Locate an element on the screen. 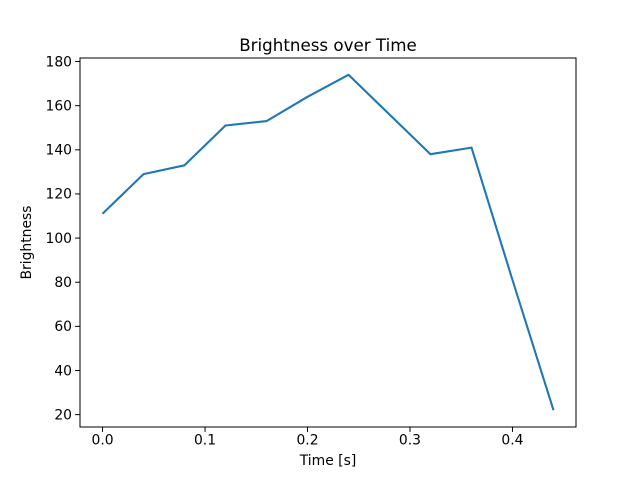  x-tick-label: 0.1 is located at coordinates (205, 441).